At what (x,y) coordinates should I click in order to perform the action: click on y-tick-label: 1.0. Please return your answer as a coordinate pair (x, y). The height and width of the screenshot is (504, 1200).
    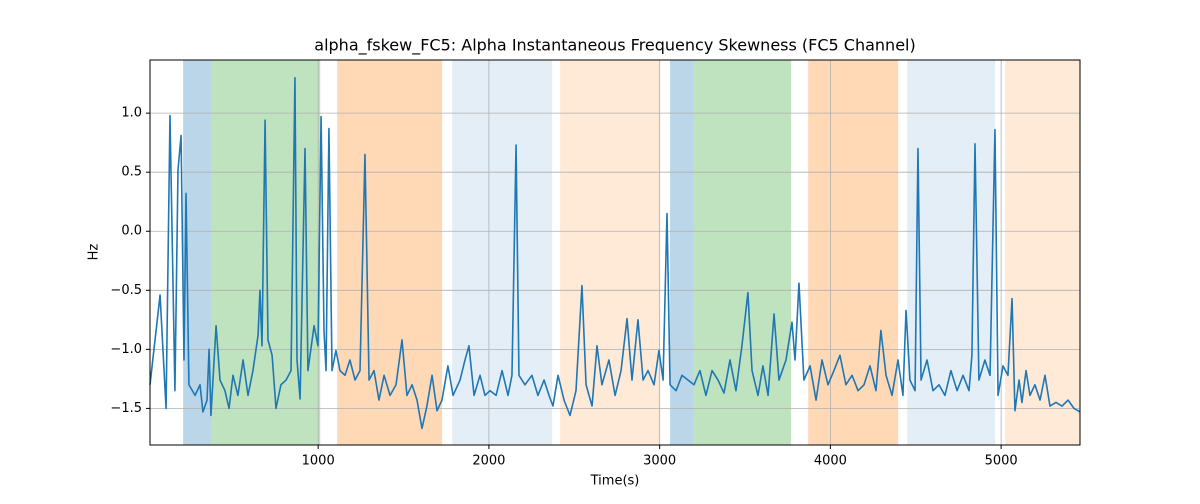
    Looking at the image, I should click on (131, 113).